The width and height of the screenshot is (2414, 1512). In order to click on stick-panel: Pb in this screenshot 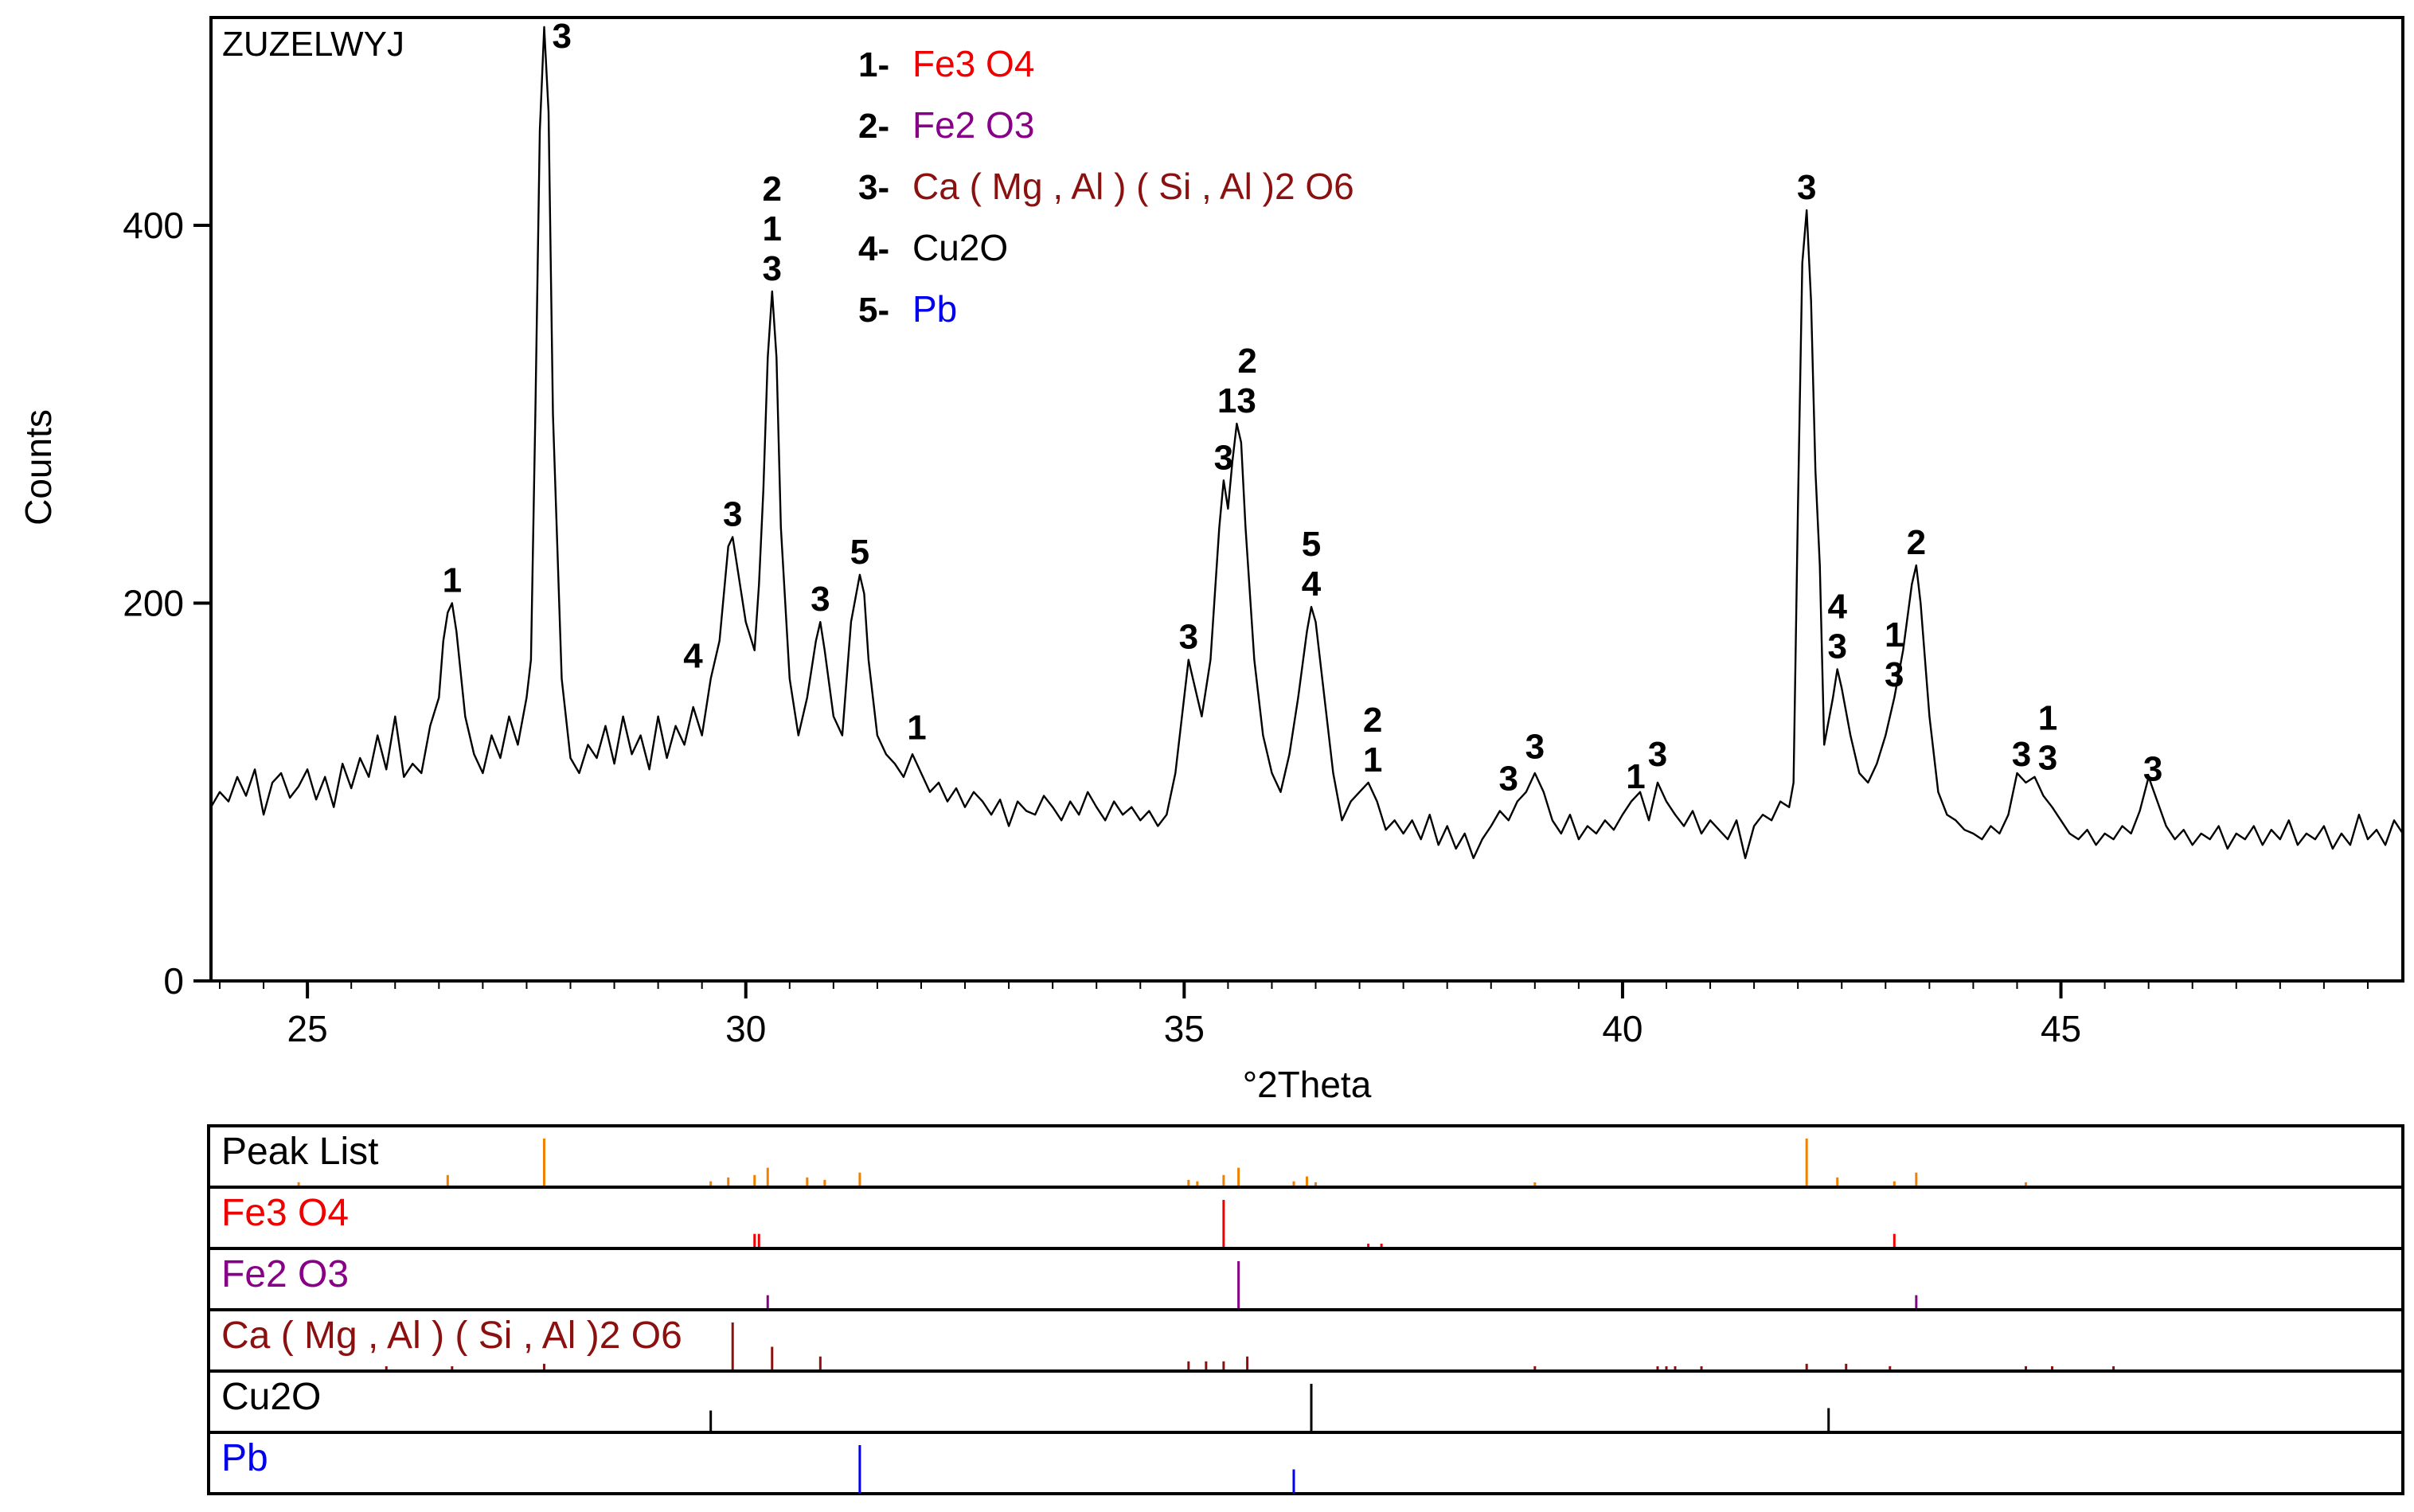, I will do `click(1305, 1463)`.